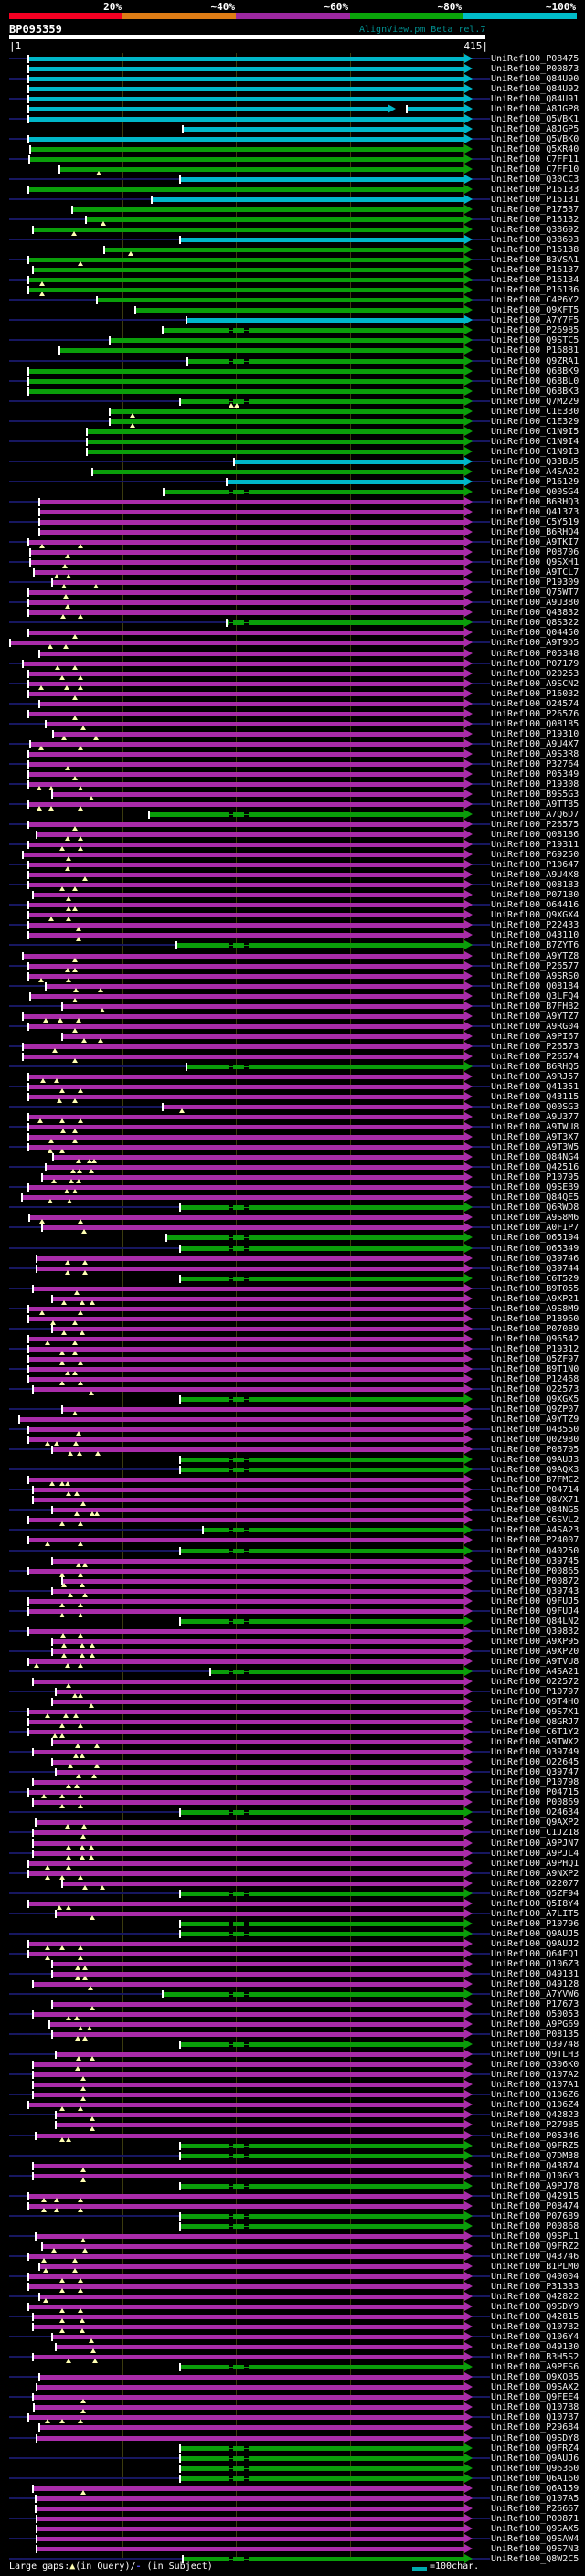  Describe the element at coordinates (536, 502) in the screenshot. I see `subject-id-label: UniRef100_B6RHQ3` at that location.